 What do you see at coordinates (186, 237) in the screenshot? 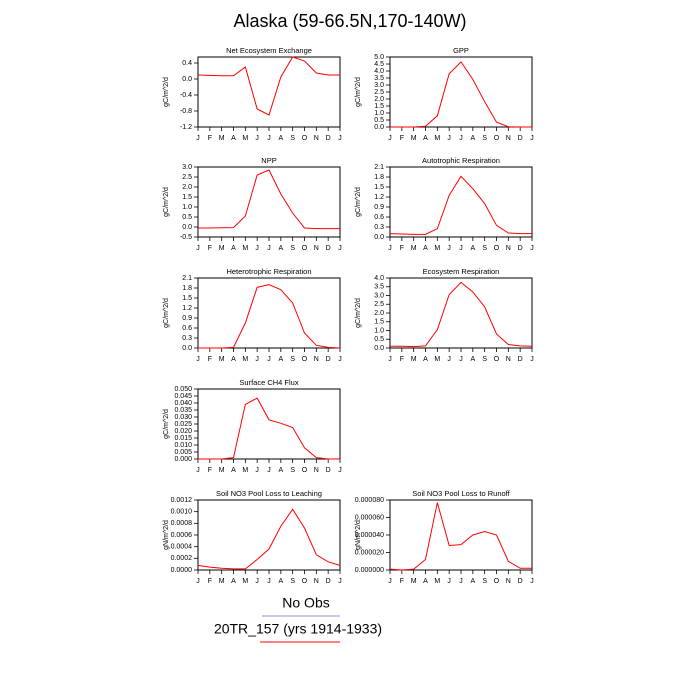
I see `y-tick-label: -0.5` at bounding box center [186, 237].